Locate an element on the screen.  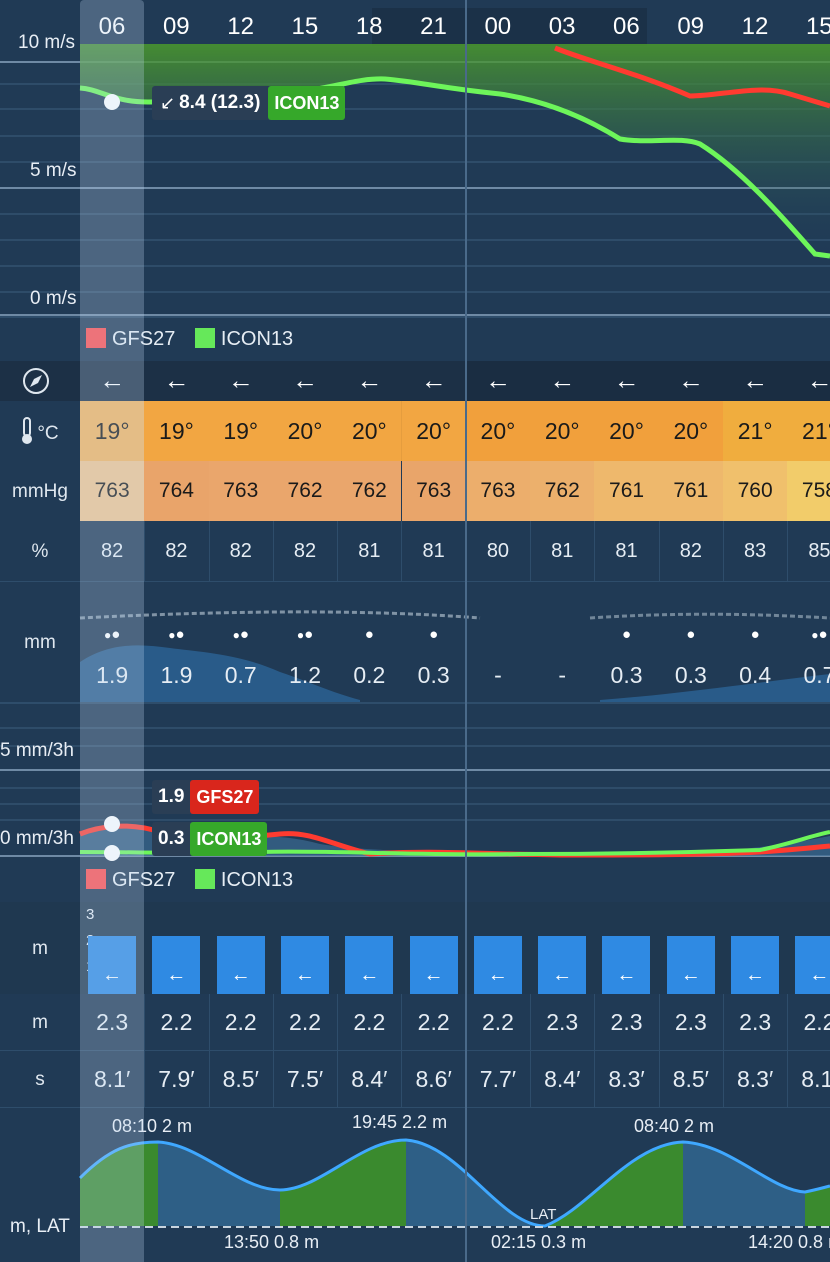
hour-label: 18 is located at coordinates (369, 26).